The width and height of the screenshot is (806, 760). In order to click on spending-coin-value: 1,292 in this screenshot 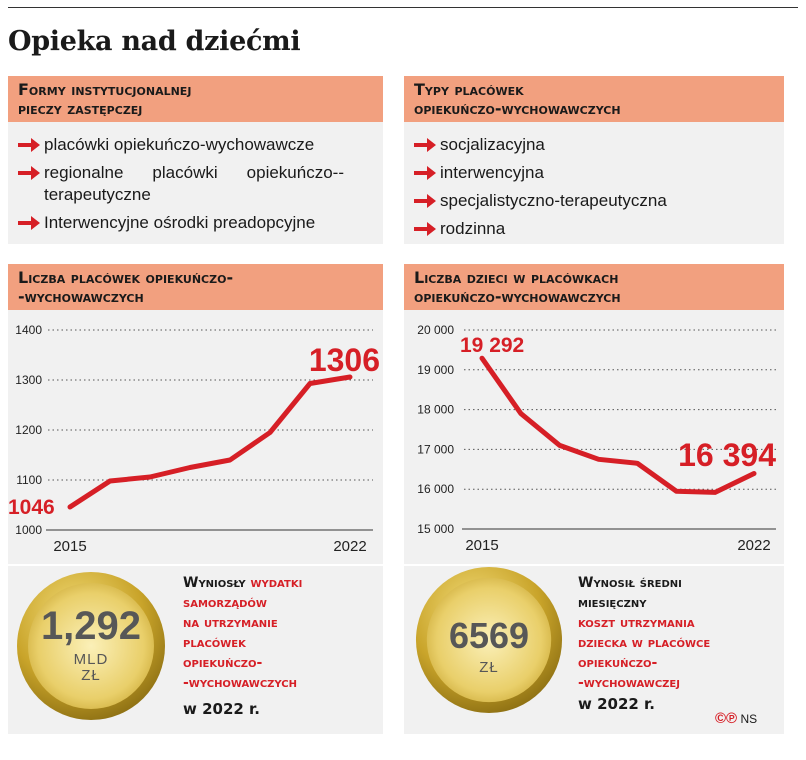, I will do `click(91, 626)`.